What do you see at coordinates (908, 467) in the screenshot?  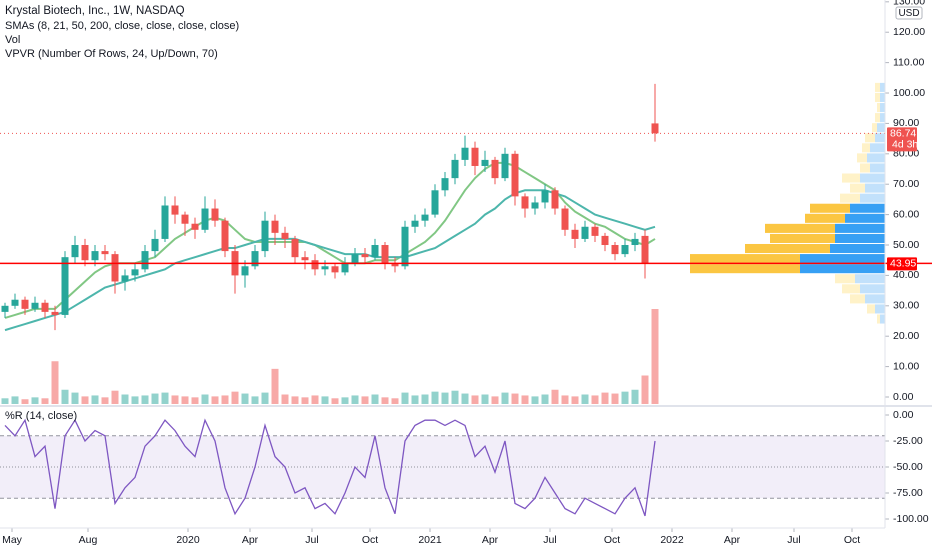 I see `wr-y-tick-label: -50.00` at bounding box center [908, 467].